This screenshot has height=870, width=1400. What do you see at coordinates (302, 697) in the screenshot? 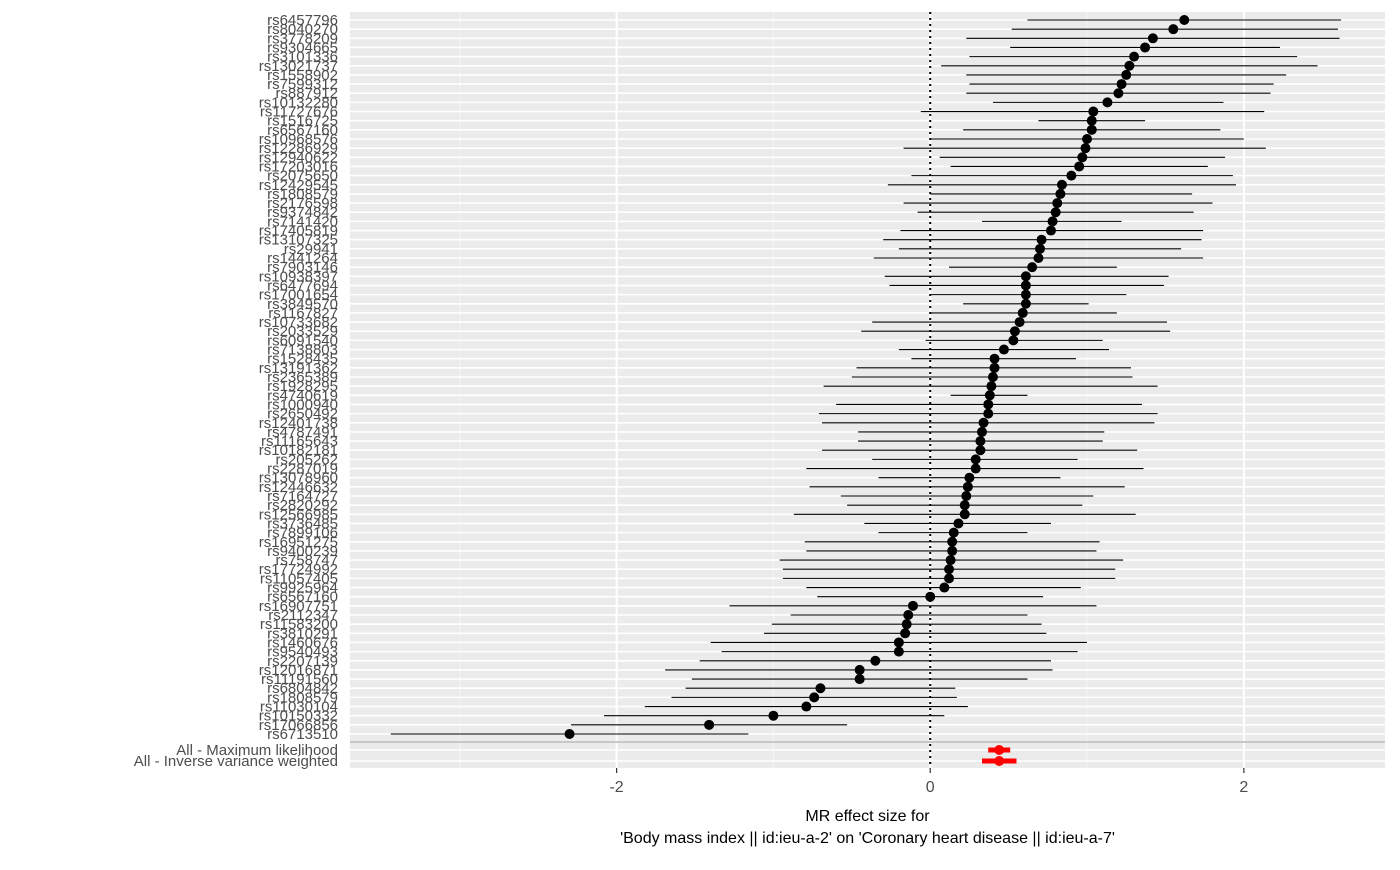
I see `snp-label: rs1808579` at bounding box center [302, 697].